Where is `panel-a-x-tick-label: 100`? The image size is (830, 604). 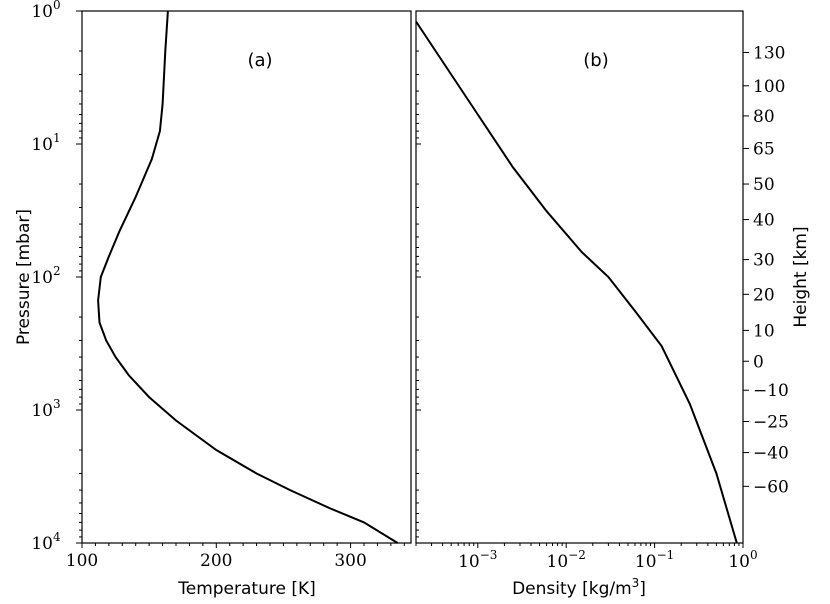 panel-a-x-tick-label: 100 is located at coordinates (82, 561).